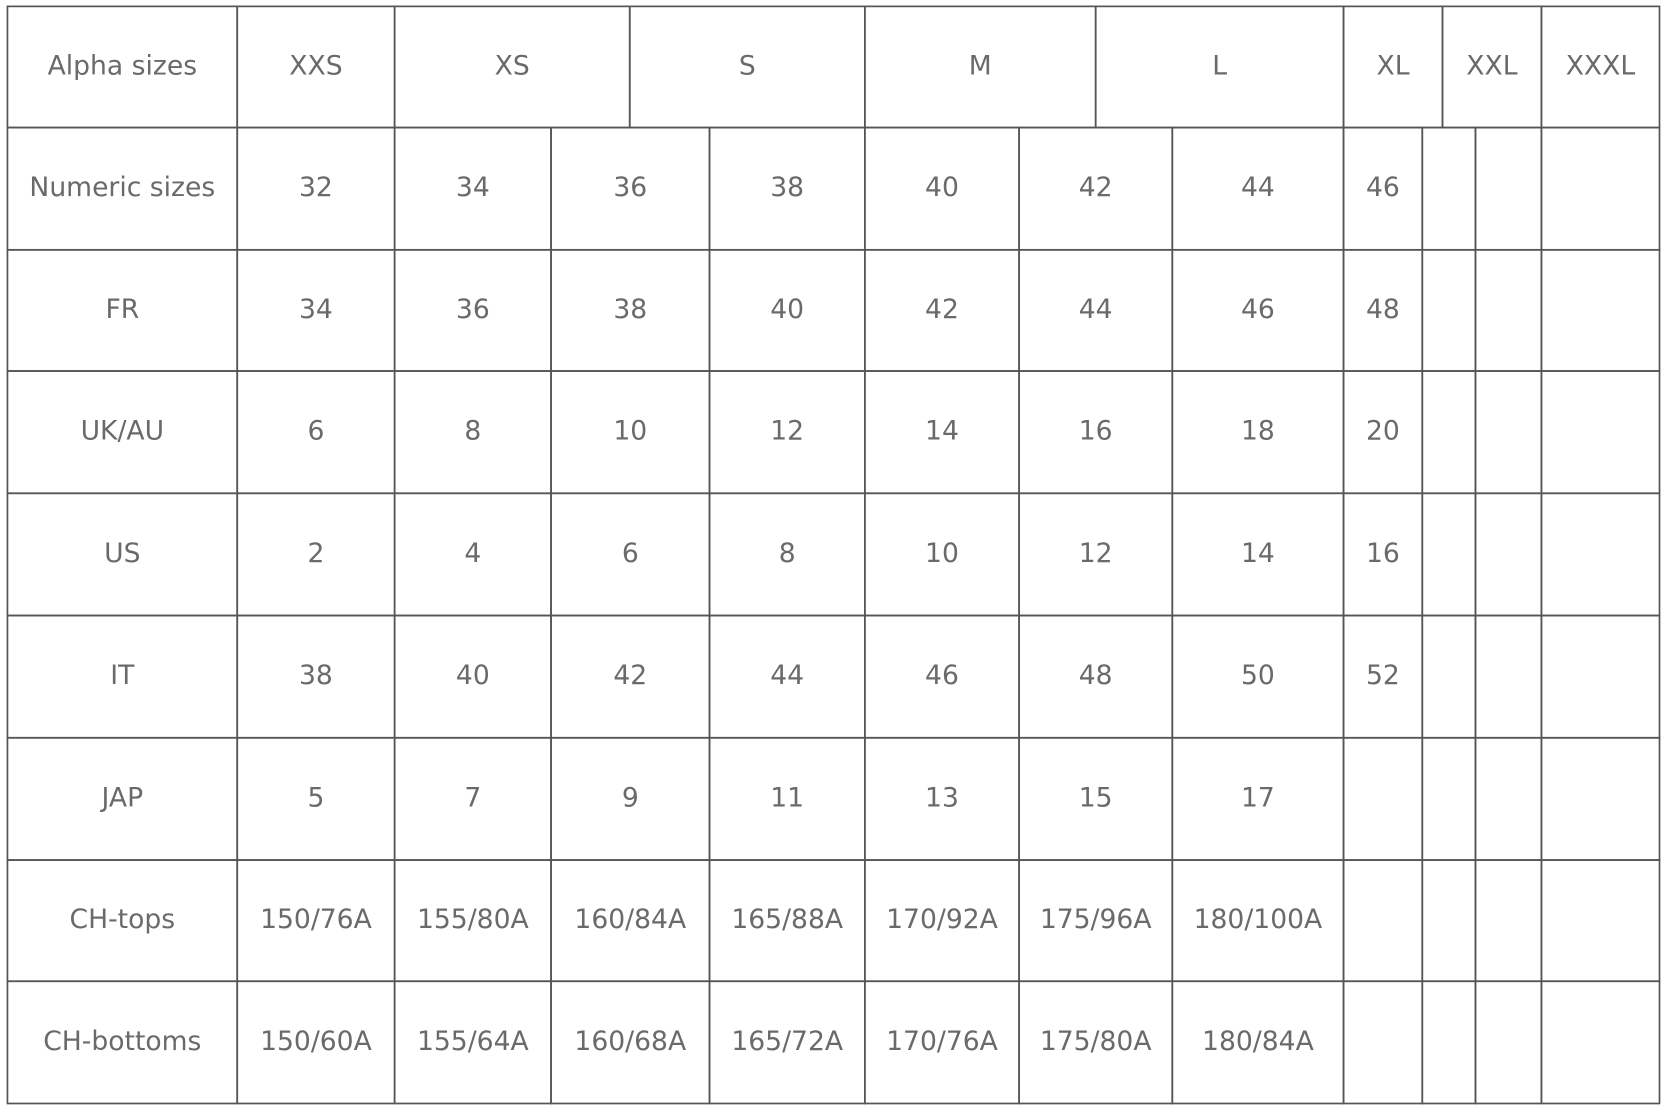 The height and width of the screenshot is (1112, 1668). Describe the element at coordinates (942, 919) in the screenshot. I see `size-value: 170/92A` at that location.